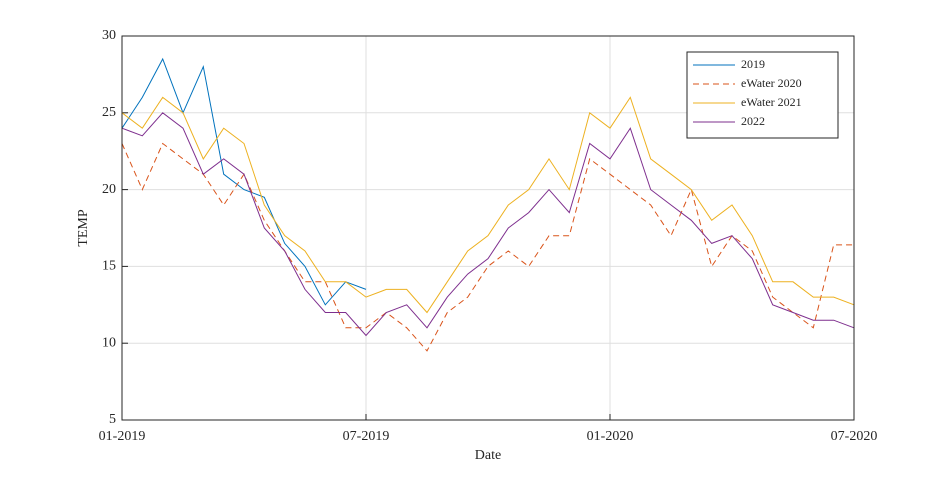 The height and width of the screenshot is (477, 945). I want to click on y-tick-label: 5, so click(112, 419).